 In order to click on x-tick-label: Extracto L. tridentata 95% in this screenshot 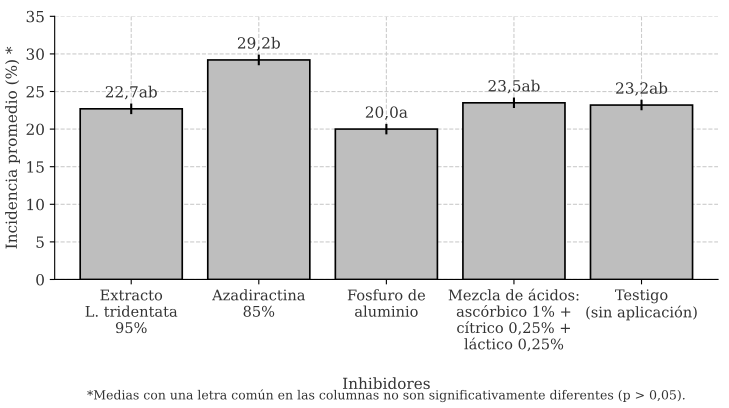, I will do `click(132, 312)`.